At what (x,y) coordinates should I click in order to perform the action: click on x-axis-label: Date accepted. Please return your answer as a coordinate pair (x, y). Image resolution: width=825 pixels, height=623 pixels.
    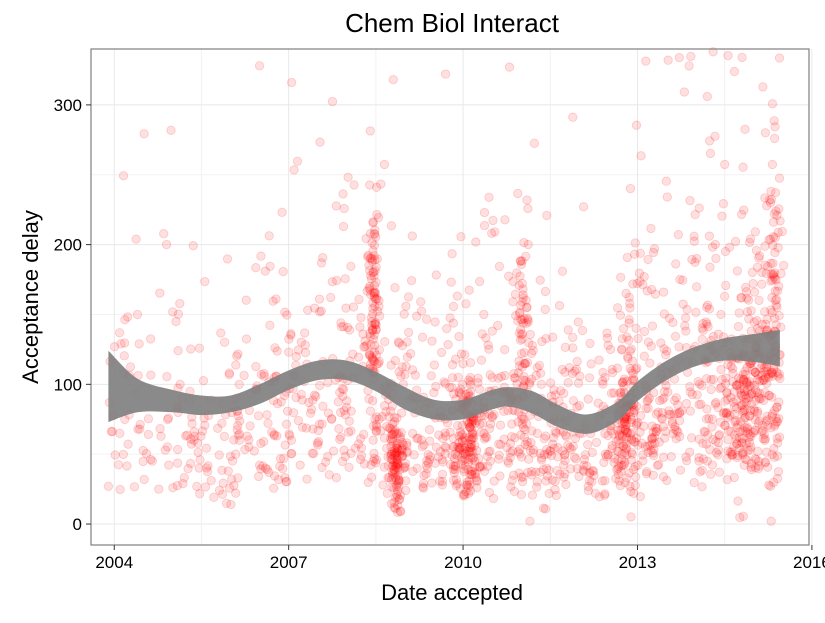
    Looking at the image, I should click on (452, 592).